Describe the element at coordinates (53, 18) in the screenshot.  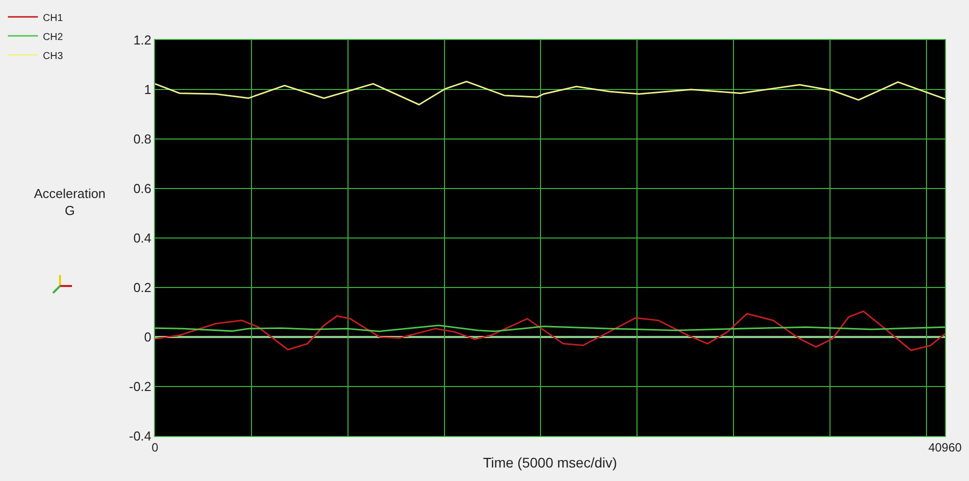
I see `legend-label: CH1` at that location.